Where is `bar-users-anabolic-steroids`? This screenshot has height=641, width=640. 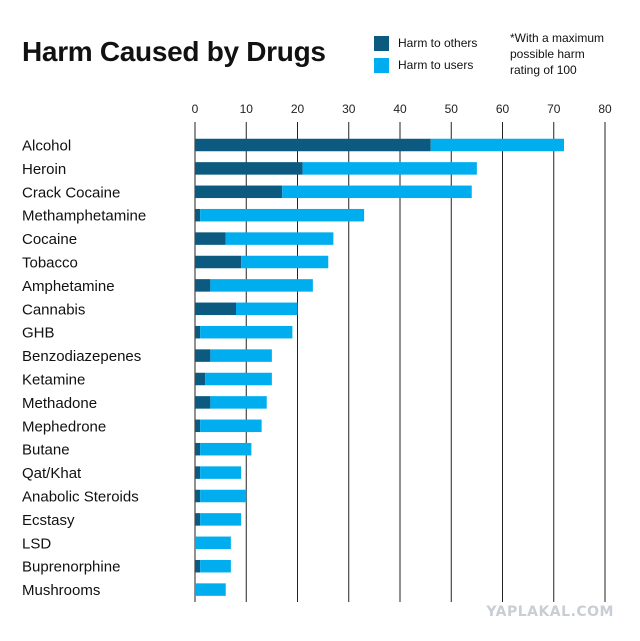
bar-users-anabolic-steroids is located at coordinates (223, 496).